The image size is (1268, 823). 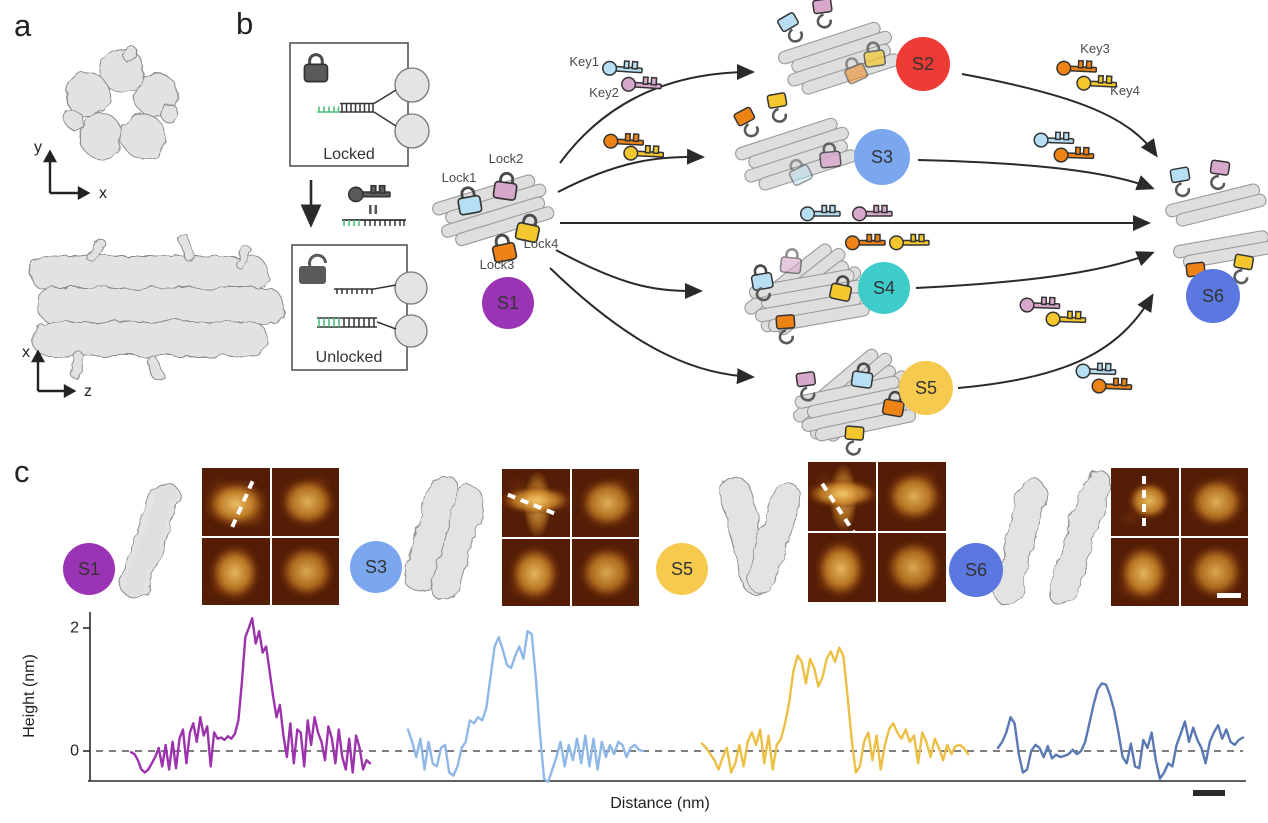 I want to click on keys-s2-s6: Key3 Key4, so click(x=1097, y=69).